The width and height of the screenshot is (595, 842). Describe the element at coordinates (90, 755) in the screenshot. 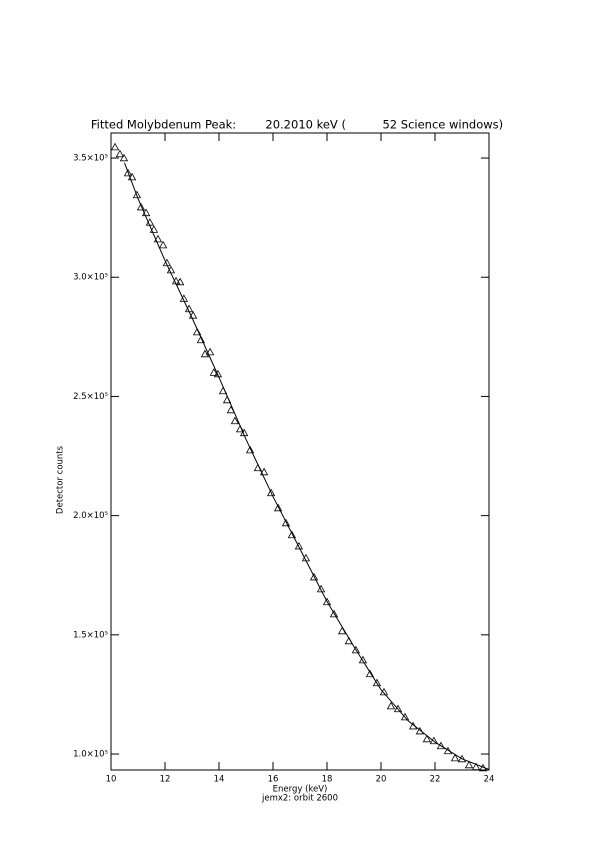

I see `y-tick-label: 1.0×10⁵` at that location.